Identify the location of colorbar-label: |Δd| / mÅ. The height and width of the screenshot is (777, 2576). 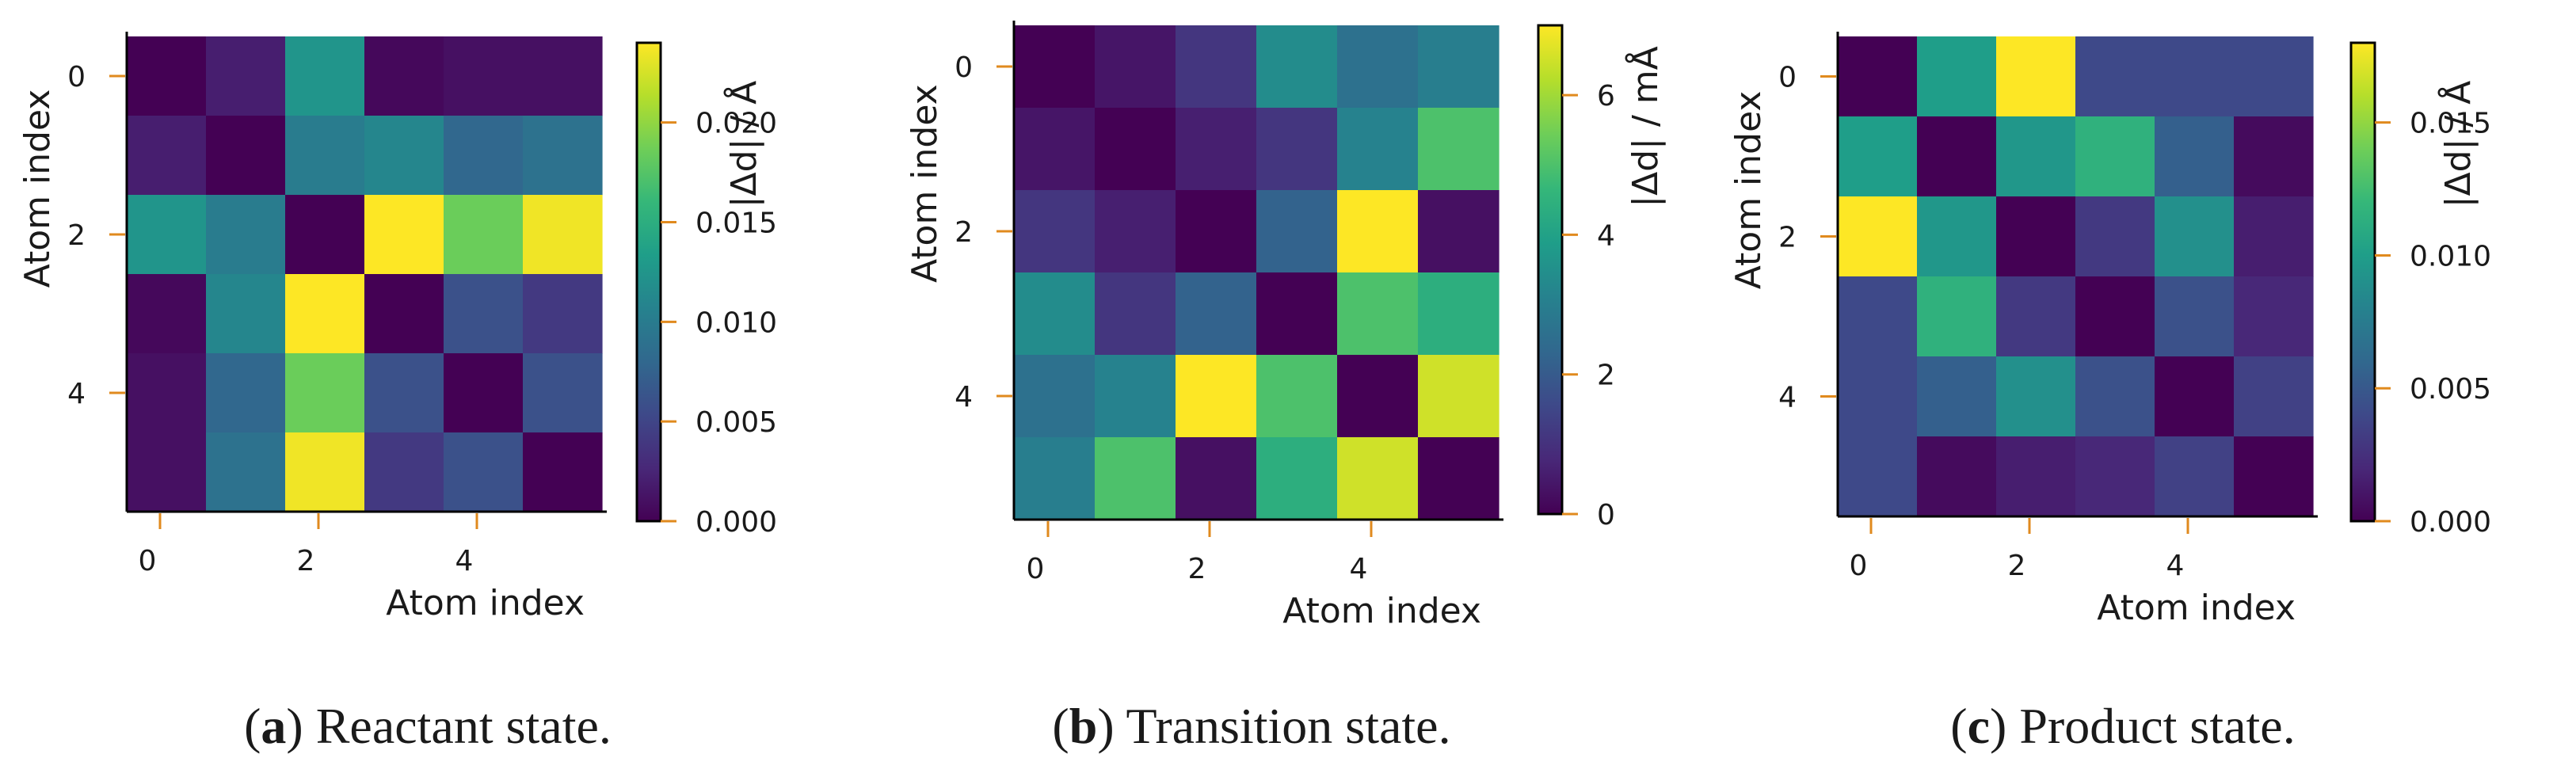
(1645, 126).